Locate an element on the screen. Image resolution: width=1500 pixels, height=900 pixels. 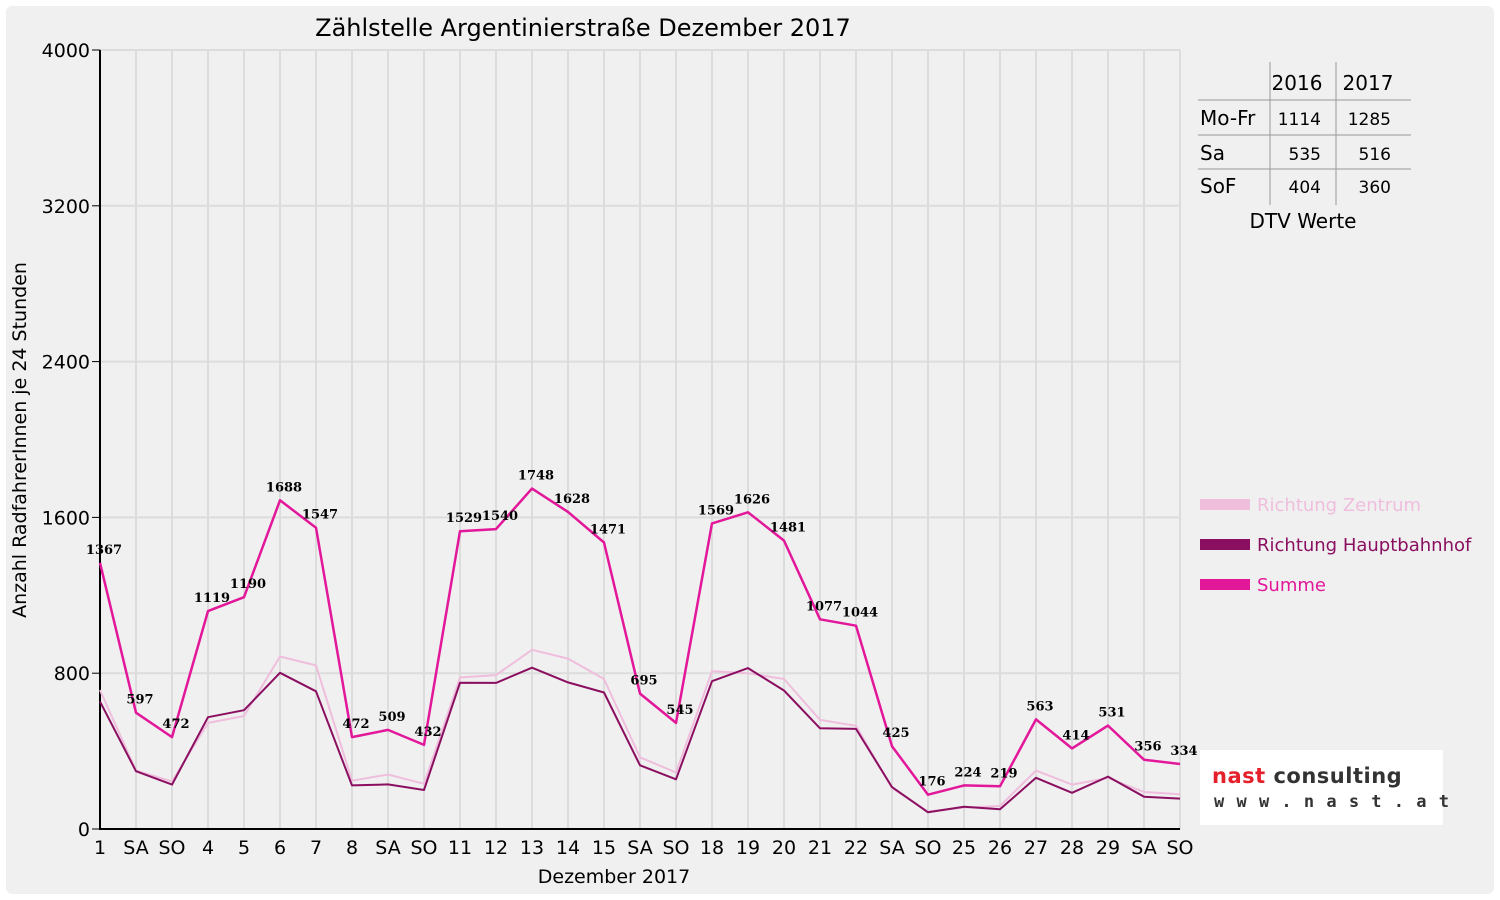
x-tick-label: 11 is located at coordinates (460, 848).